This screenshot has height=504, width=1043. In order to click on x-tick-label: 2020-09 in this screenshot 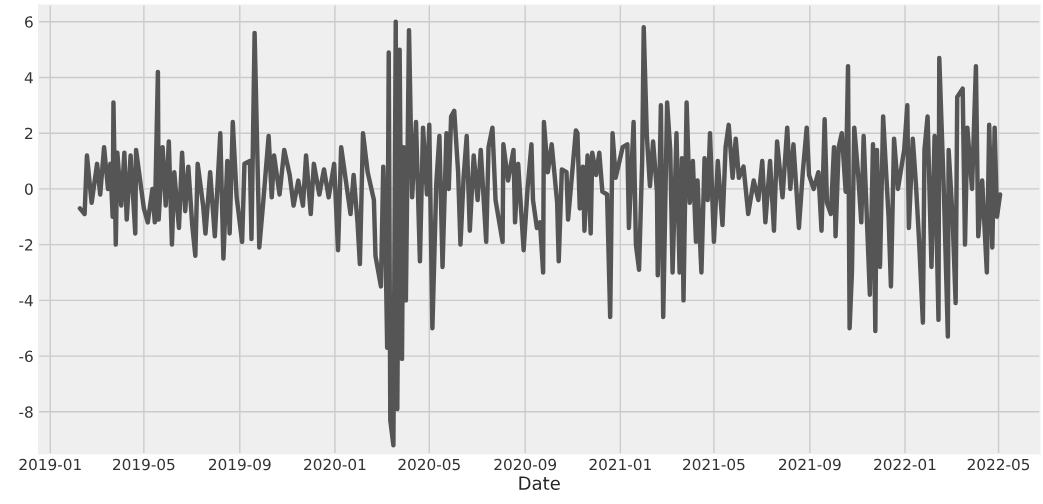, I will do `click(525, 464)`.